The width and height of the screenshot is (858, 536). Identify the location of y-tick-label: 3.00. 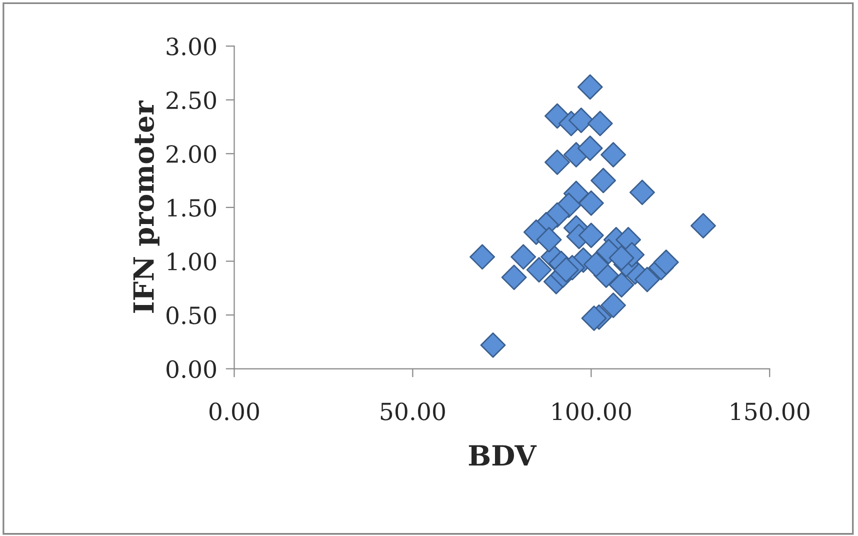
(191, 47).